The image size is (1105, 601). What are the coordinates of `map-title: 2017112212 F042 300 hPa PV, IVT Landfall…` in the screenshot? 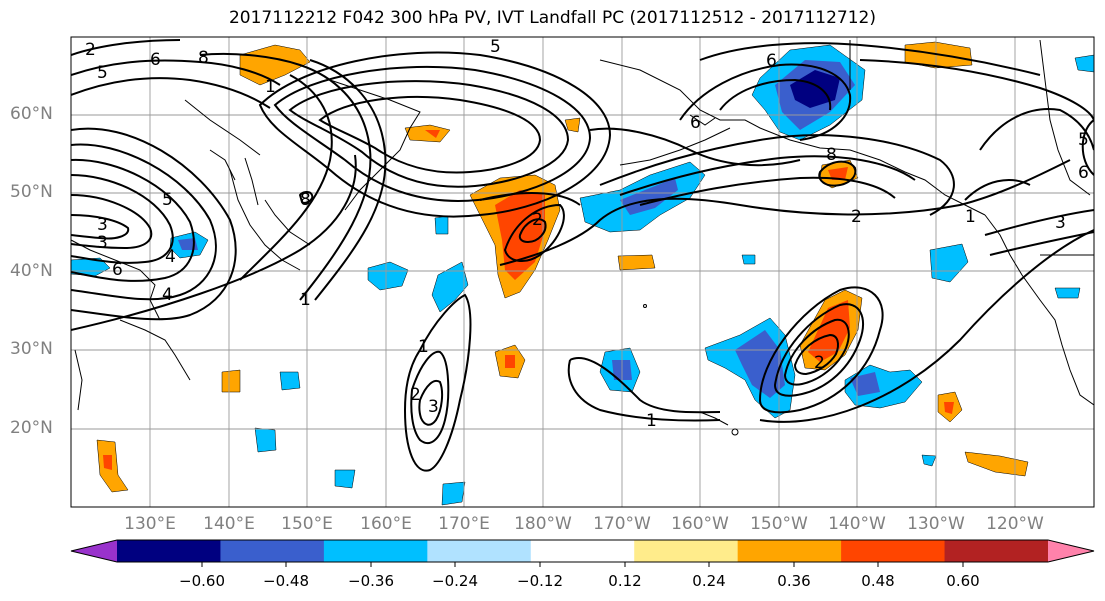 It's located at (552, 18).